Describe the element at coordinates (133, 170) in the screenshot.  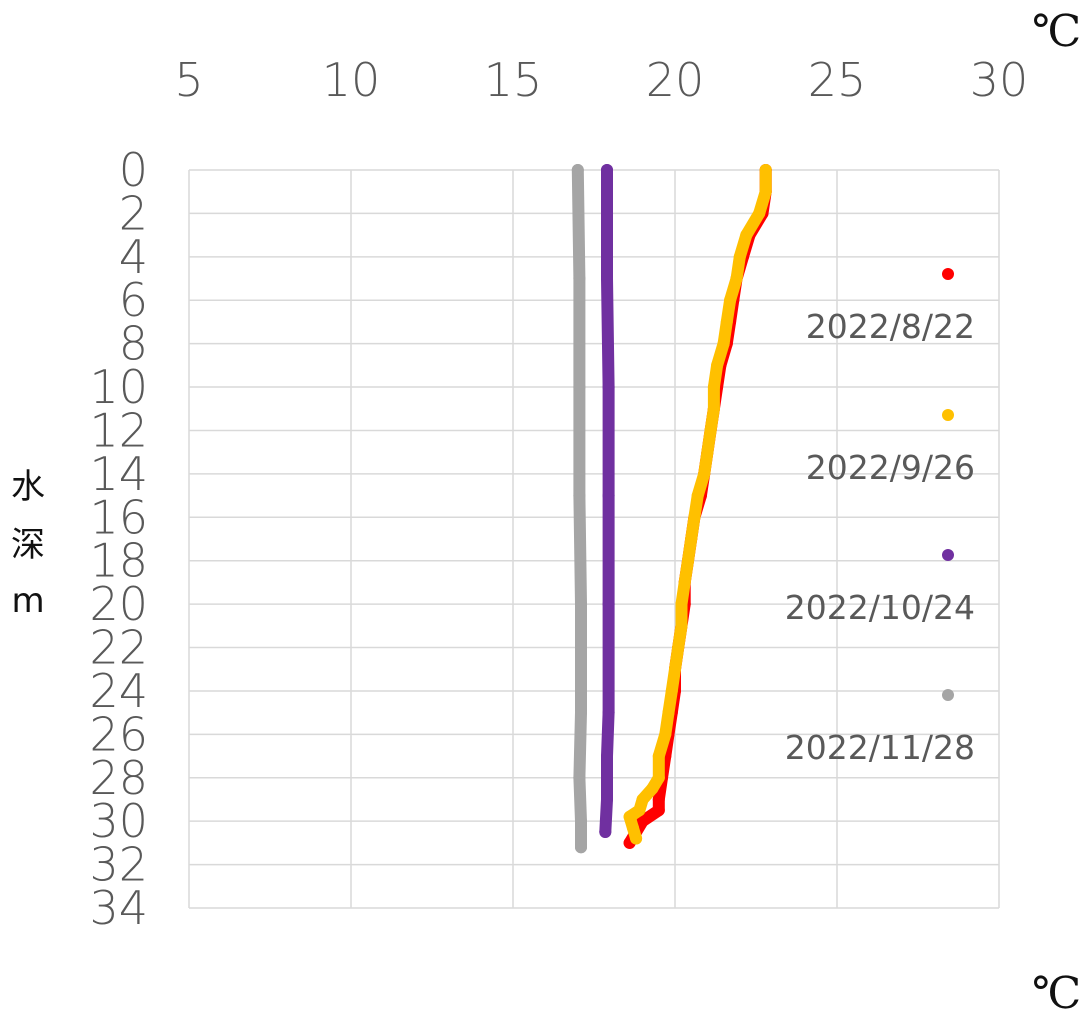
I see `y-tick-label: 0` at that location.